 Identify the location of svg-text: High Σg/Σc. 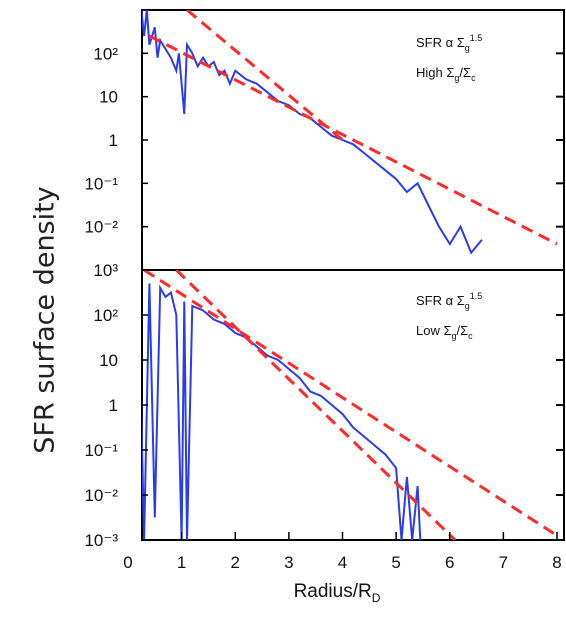
(446, 74).